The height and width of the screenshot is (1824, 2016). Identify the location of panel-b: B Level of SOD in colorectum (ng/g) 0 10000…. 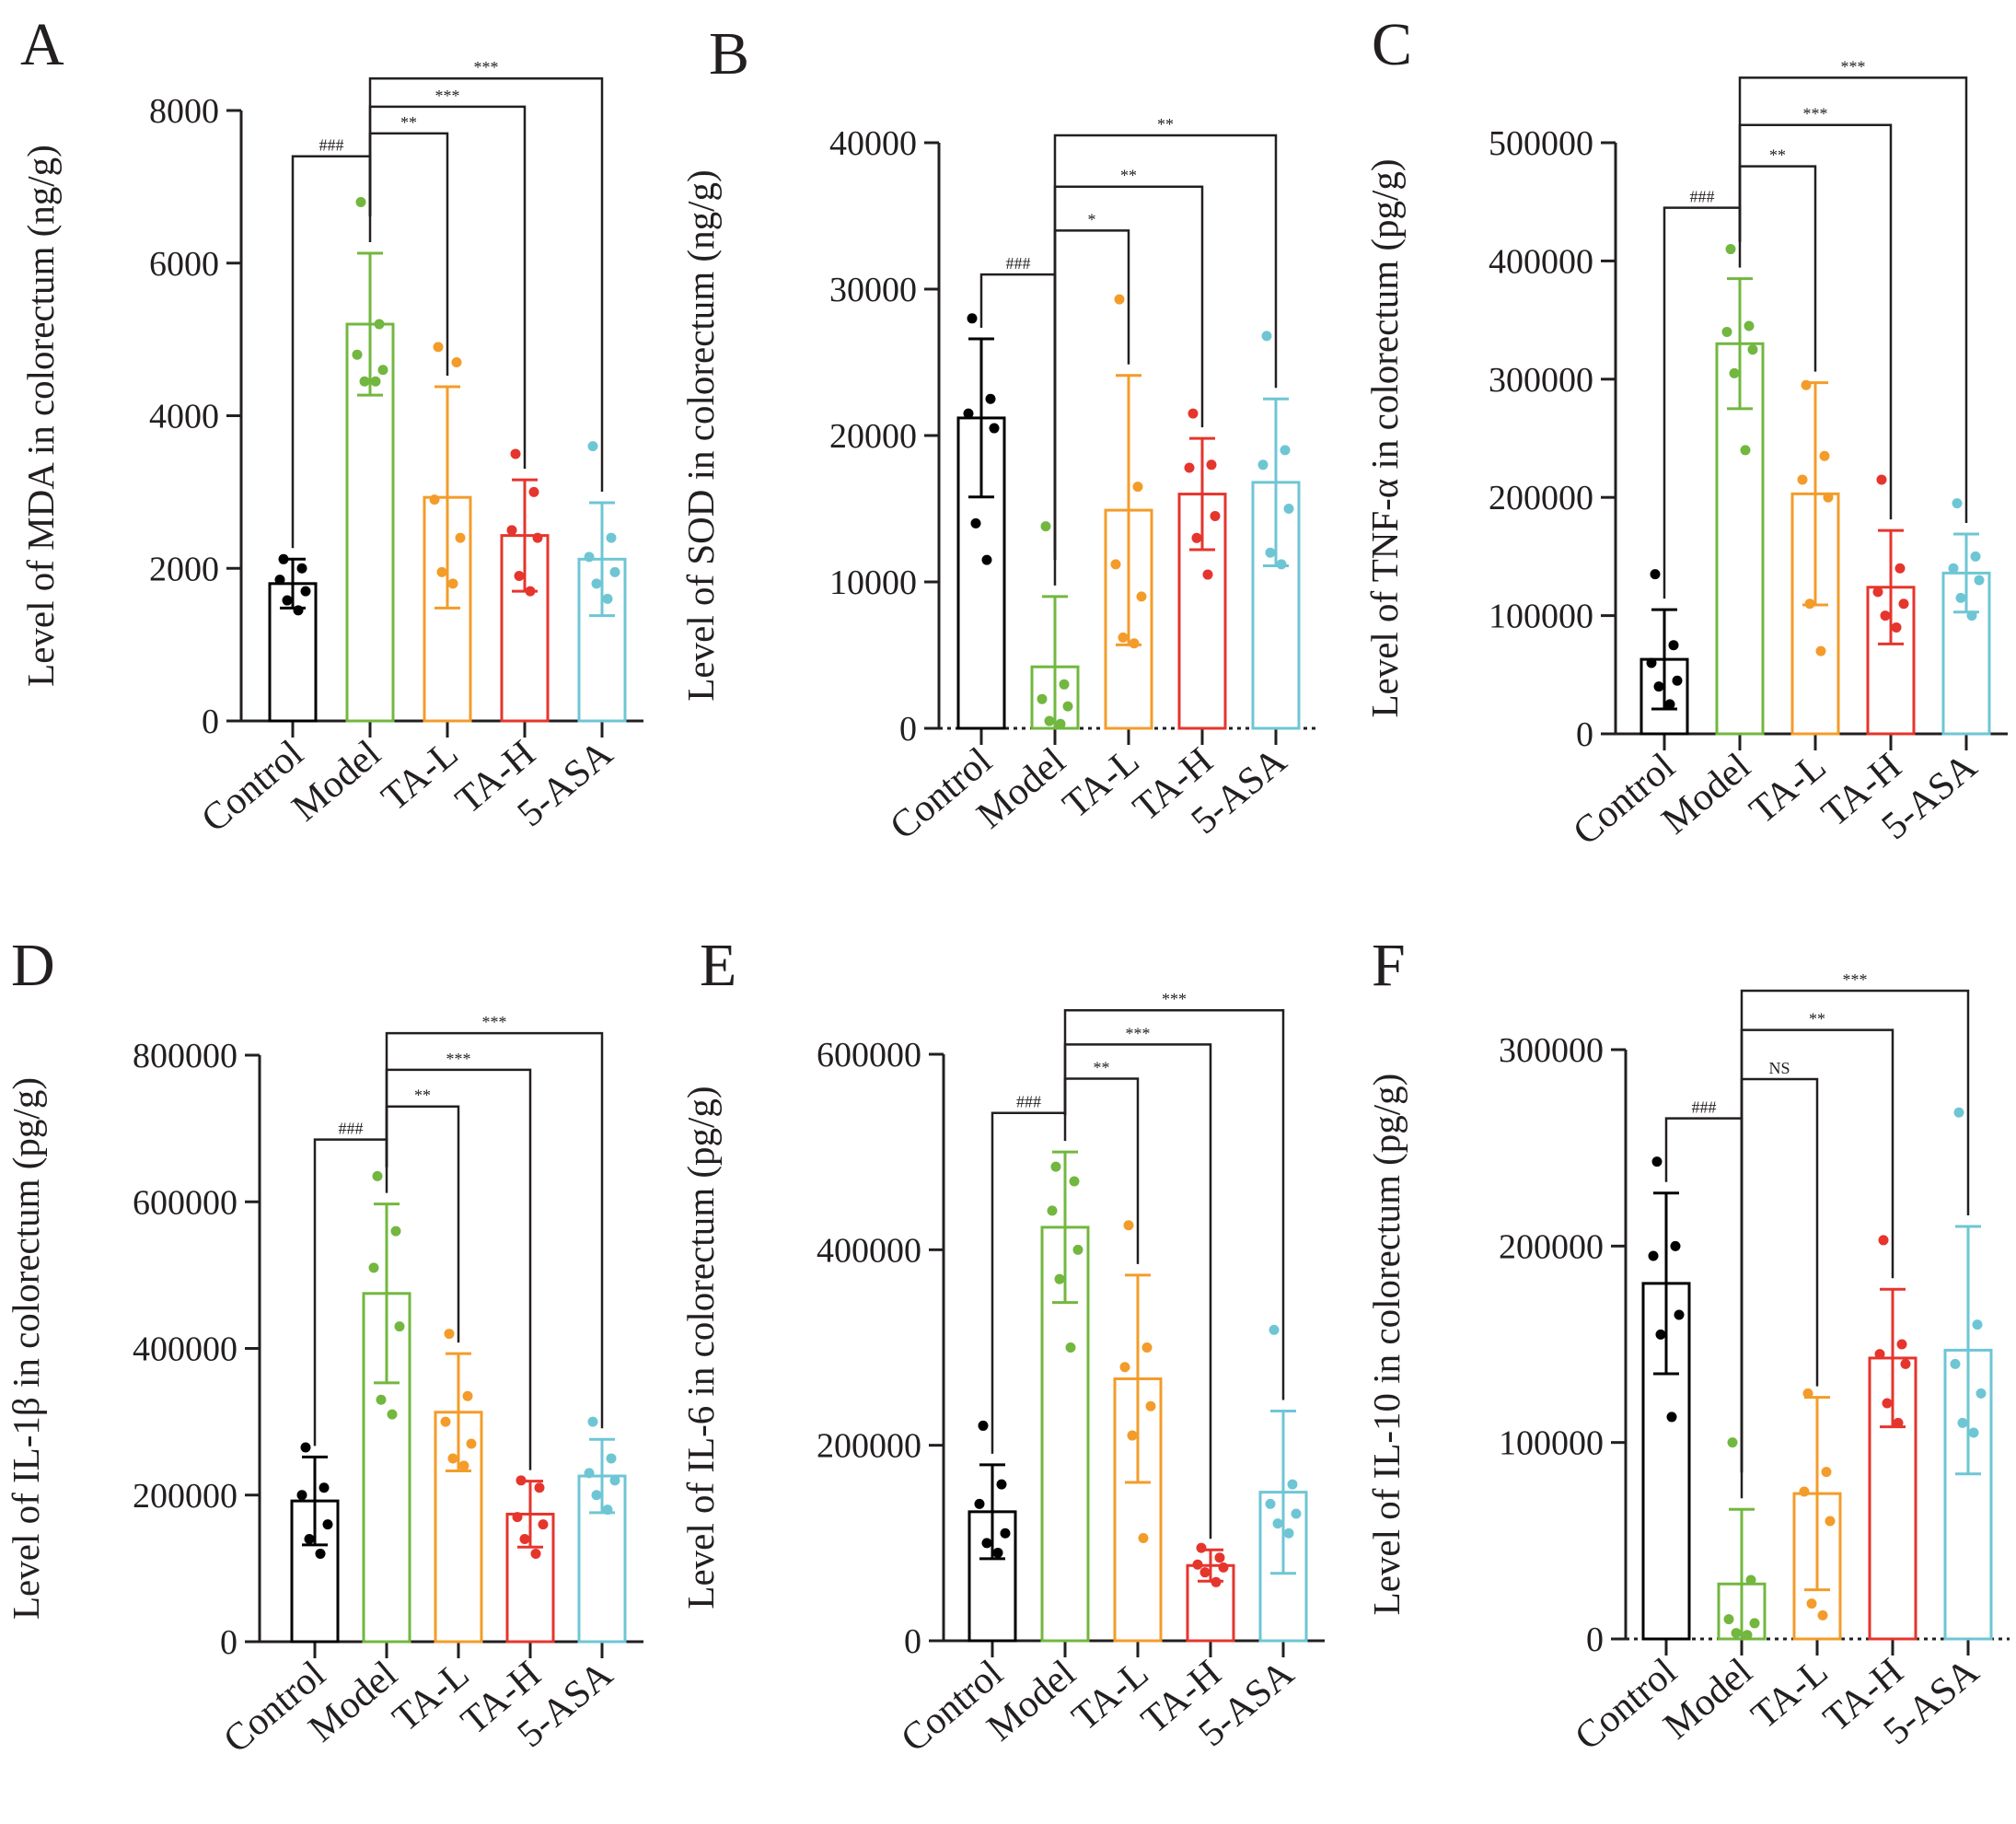
(998, 434).